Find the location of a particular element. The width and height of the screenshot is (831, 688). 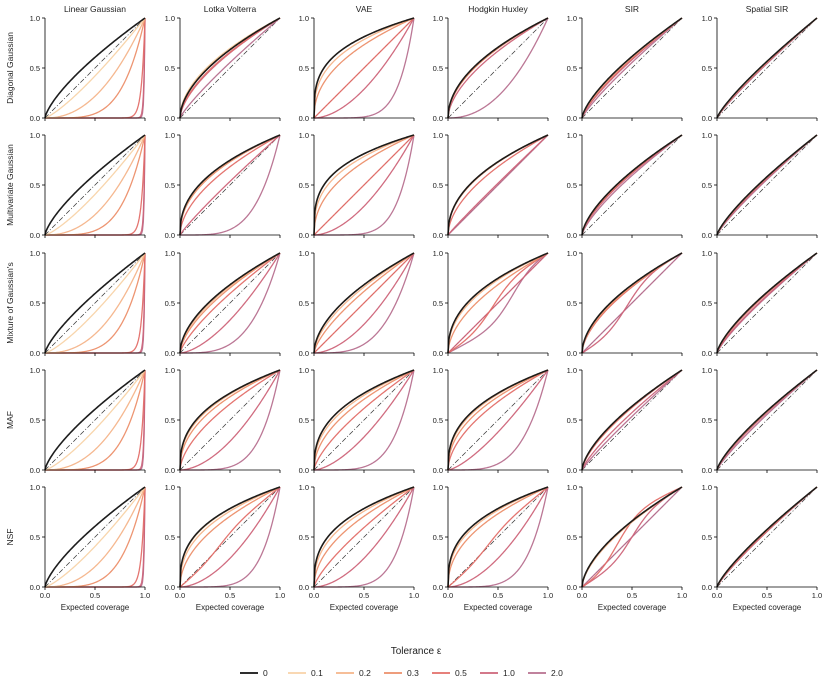

column-title: Lotka Volterra is located at coordinates (230, 9).